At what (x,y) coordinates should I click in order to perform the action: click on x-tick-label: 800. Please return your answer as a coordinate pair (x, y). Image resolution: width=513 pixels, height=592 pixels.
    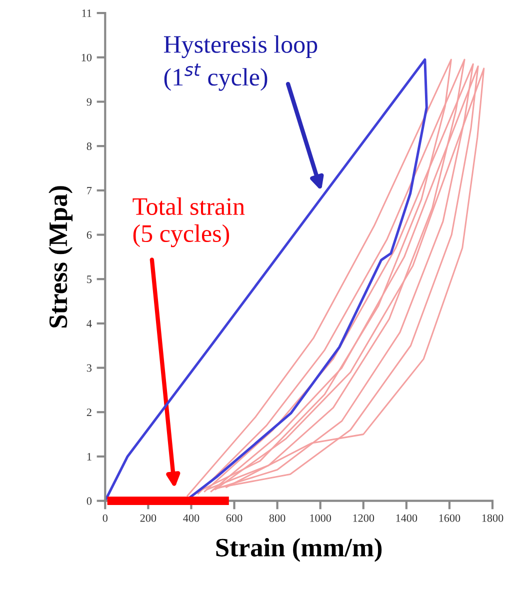
    Looking at the image, I should click on (277, 518).